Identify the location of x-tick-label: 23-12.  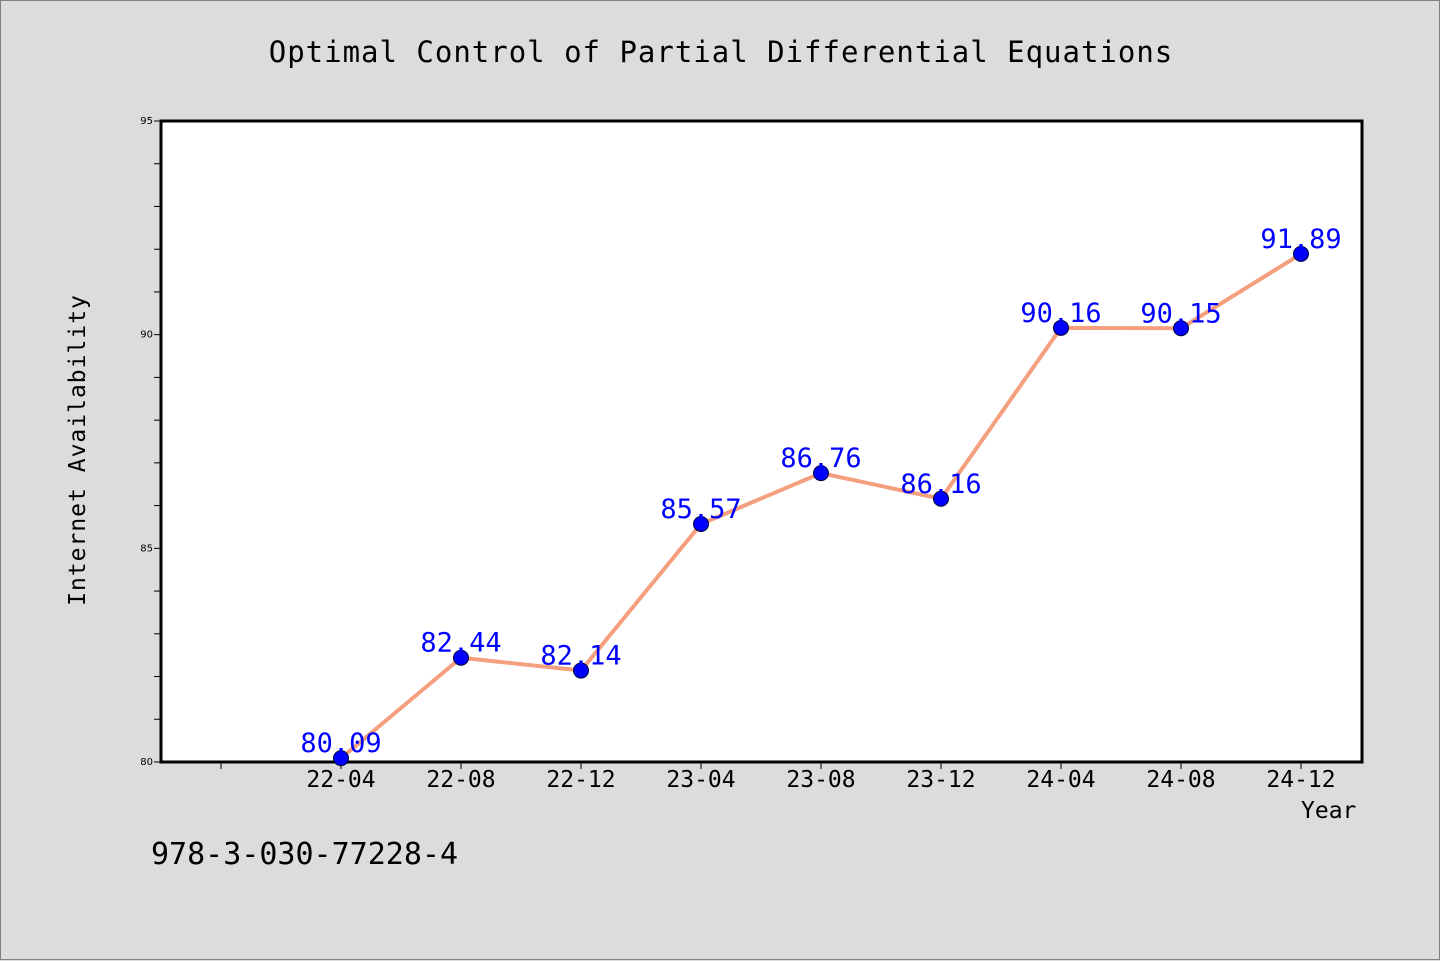
(940, 780).